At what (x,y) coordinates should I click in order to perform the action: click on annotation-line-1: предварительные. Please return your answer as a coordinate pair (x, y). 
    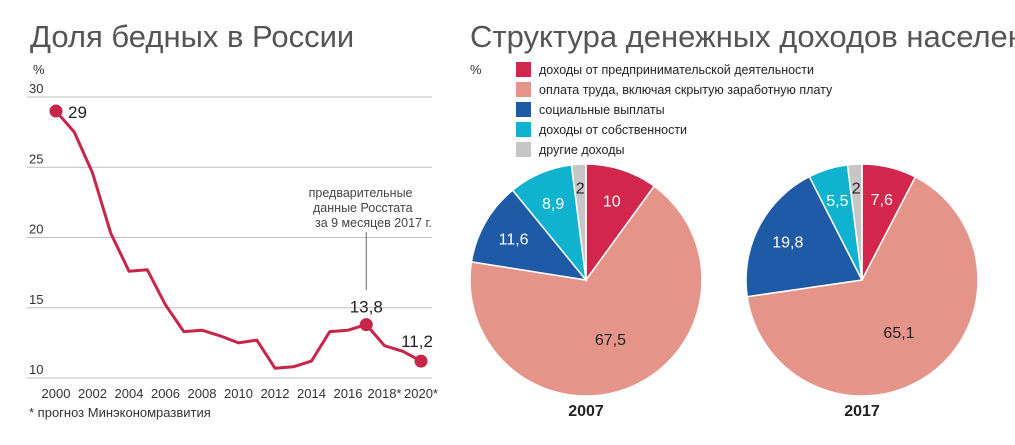
    Looking at the image, I should click on (361, 193).